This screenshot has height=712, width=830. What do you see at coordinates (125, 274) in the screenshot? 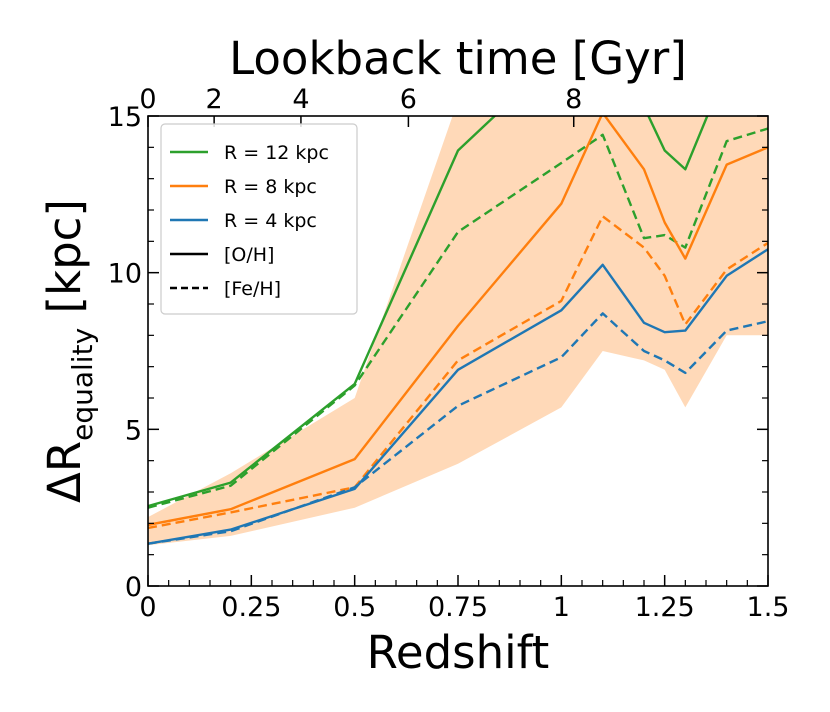
I see `y-tick-label: 10` at bounding box center [125, 274].